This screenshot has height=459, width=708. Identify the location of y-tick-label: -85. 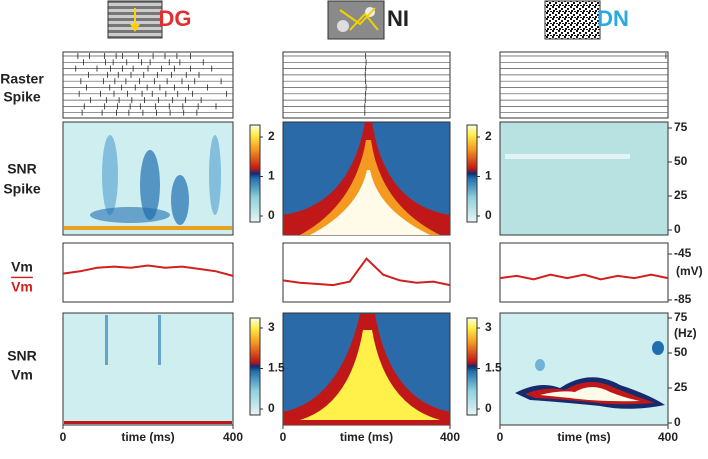
(683, 299).